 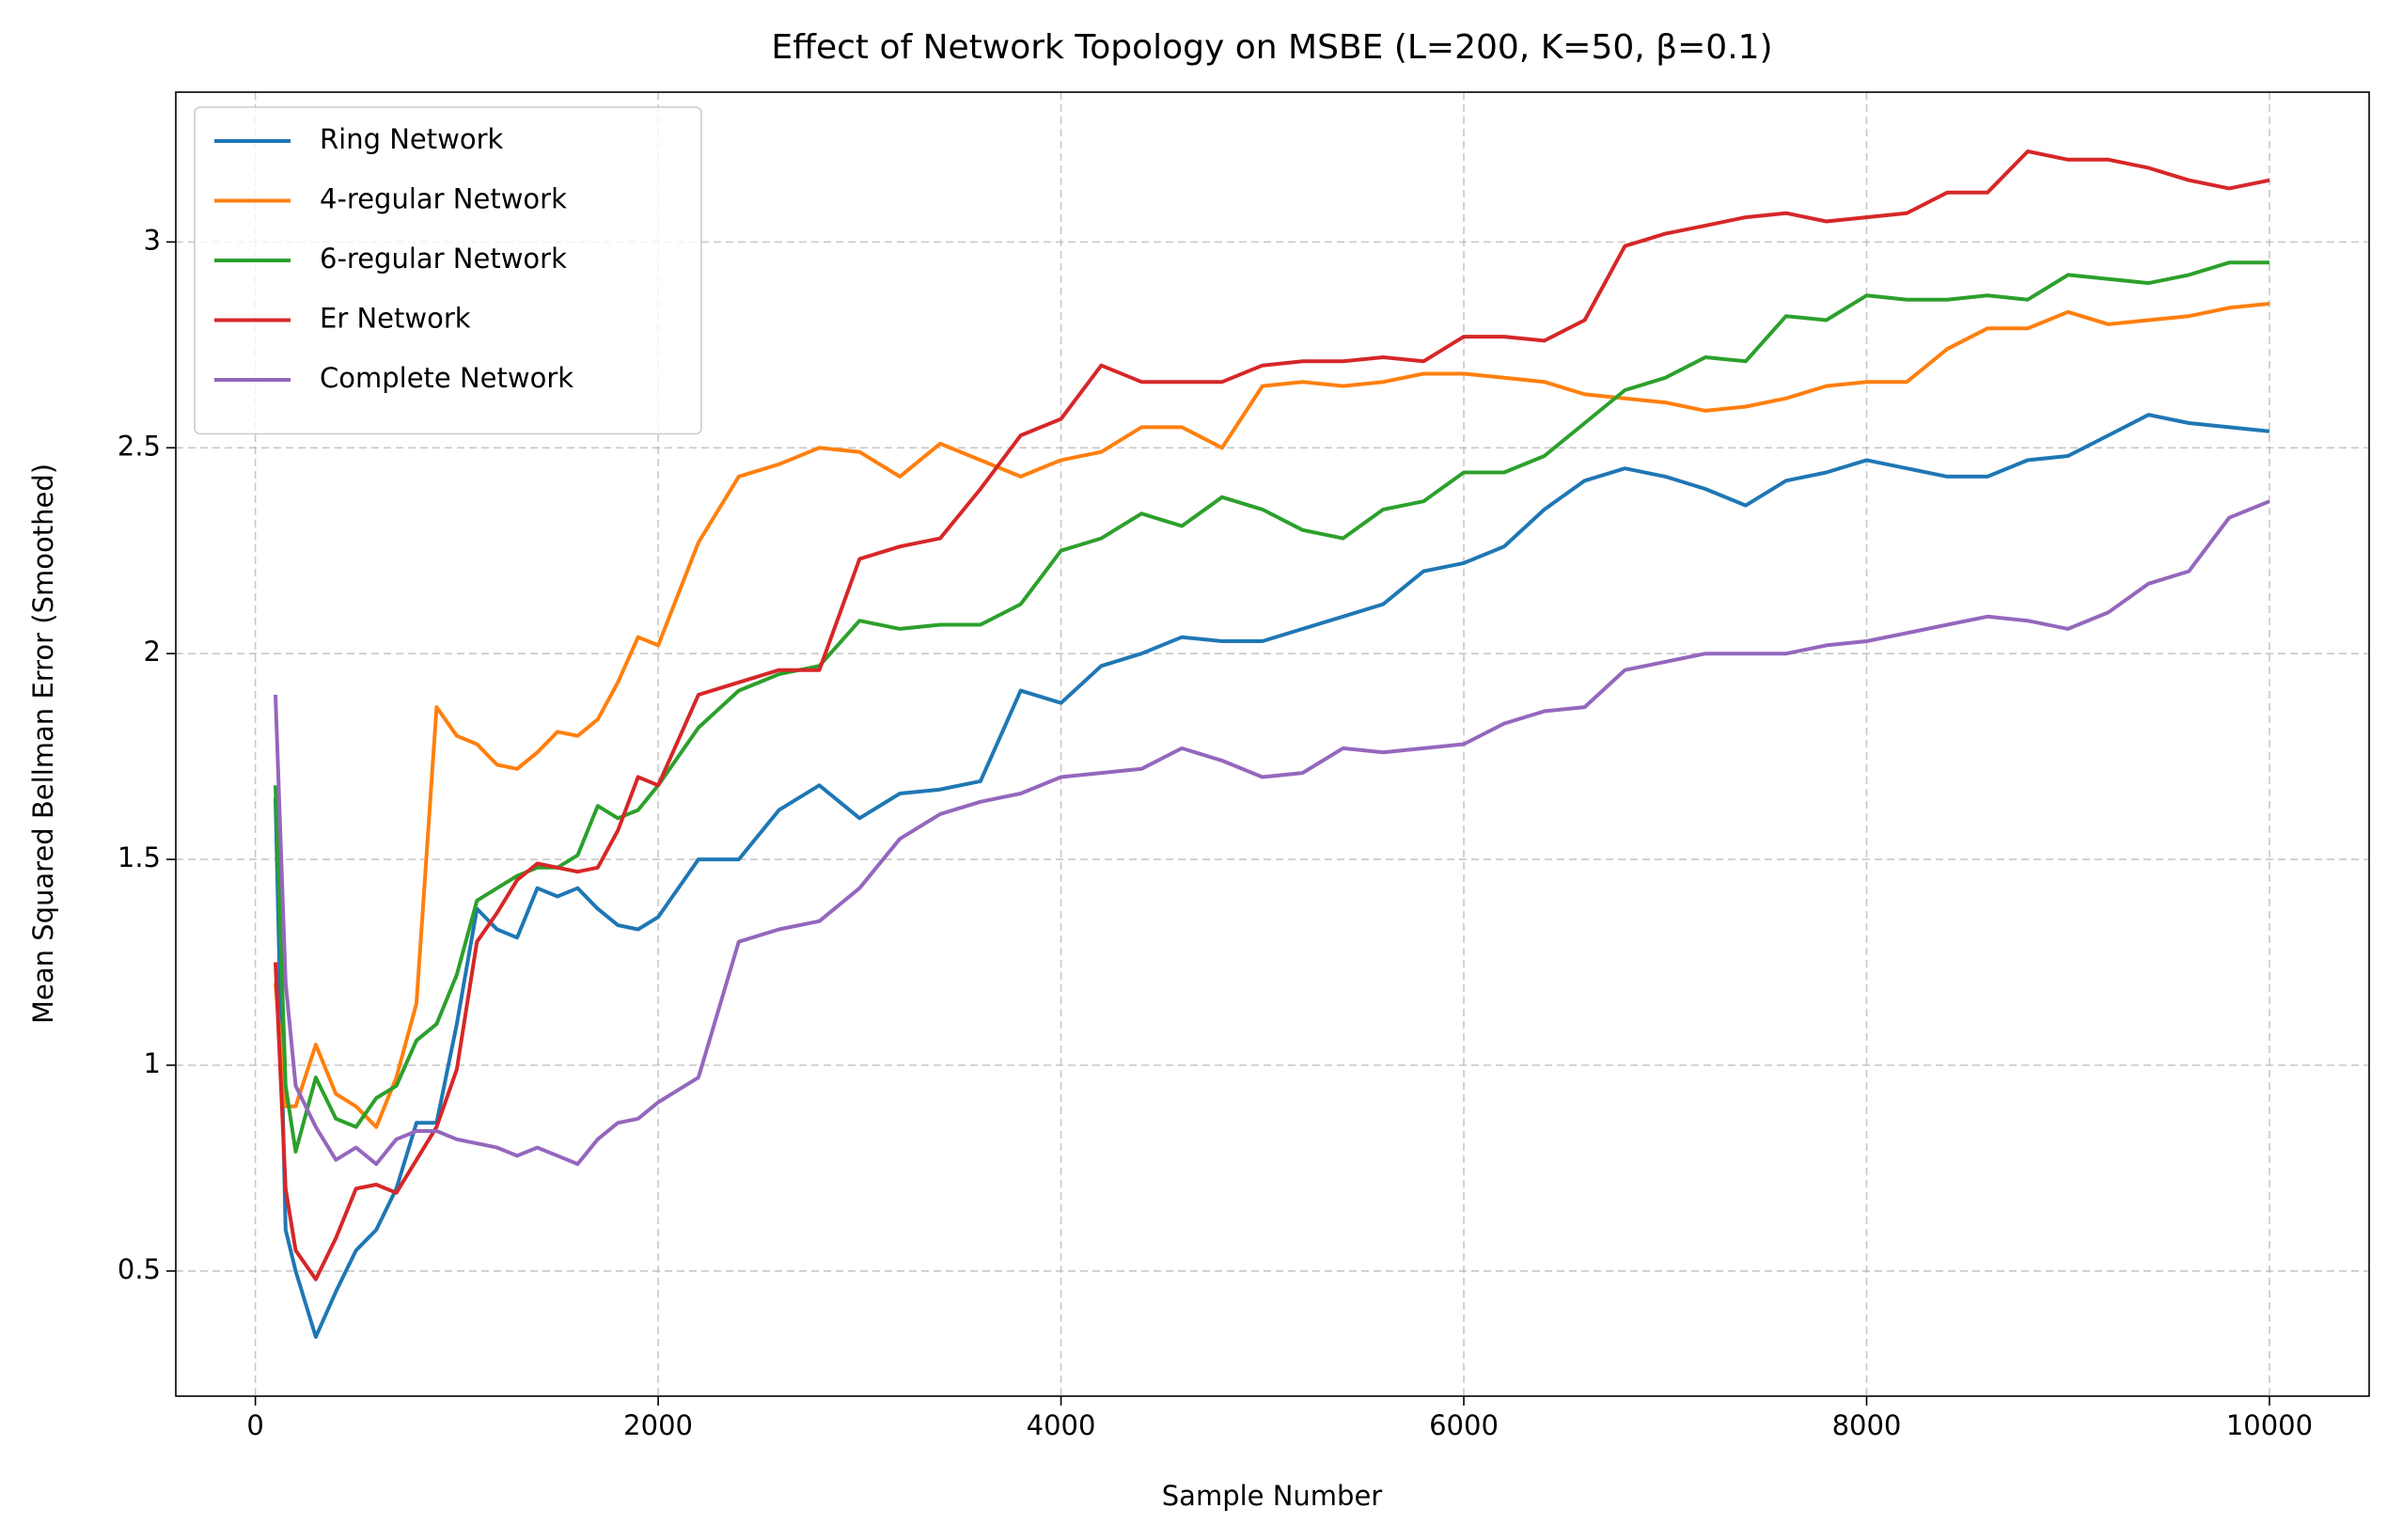 I want to click on y-tick-label: 1.5, so click(x=139, y=857).